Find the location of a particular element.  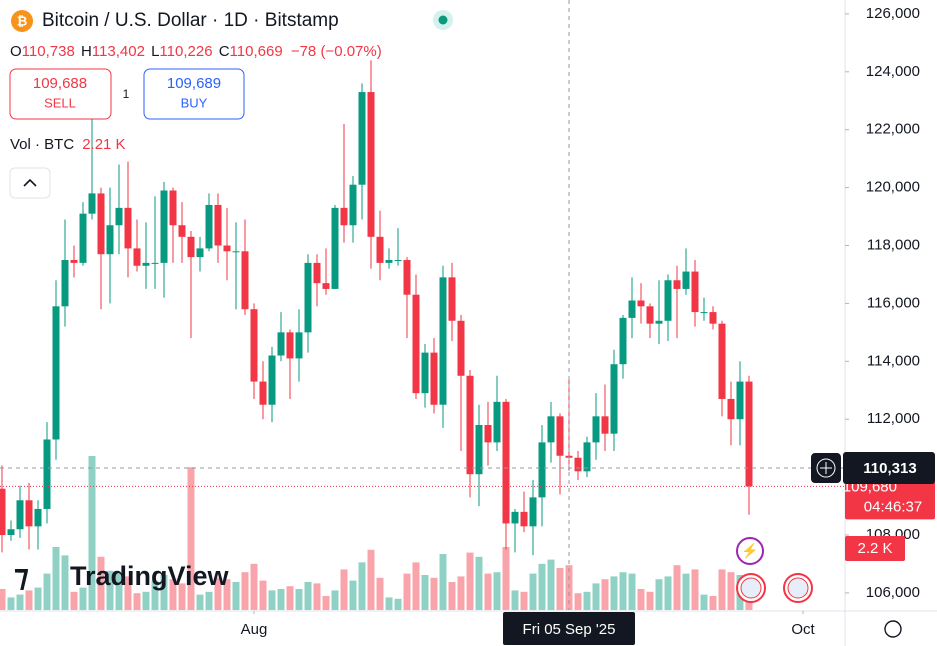

sell-price: 109,688 is located at coordinates (60, 83).